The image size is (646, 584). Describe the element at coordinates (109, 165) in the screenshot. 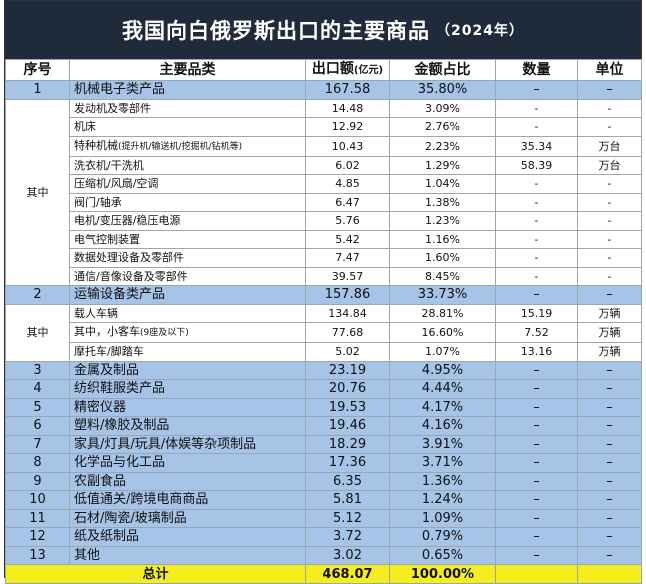

I see `row-name-text: 洗衣机/干洗机` at that location.